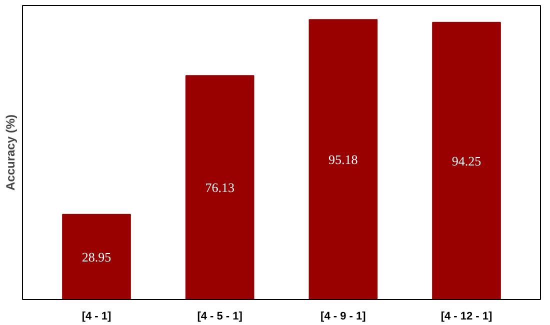 Image resolution: width=550 pixels, height=325 pixels. I want to click on data-label: 95.18, so click(343, 160).